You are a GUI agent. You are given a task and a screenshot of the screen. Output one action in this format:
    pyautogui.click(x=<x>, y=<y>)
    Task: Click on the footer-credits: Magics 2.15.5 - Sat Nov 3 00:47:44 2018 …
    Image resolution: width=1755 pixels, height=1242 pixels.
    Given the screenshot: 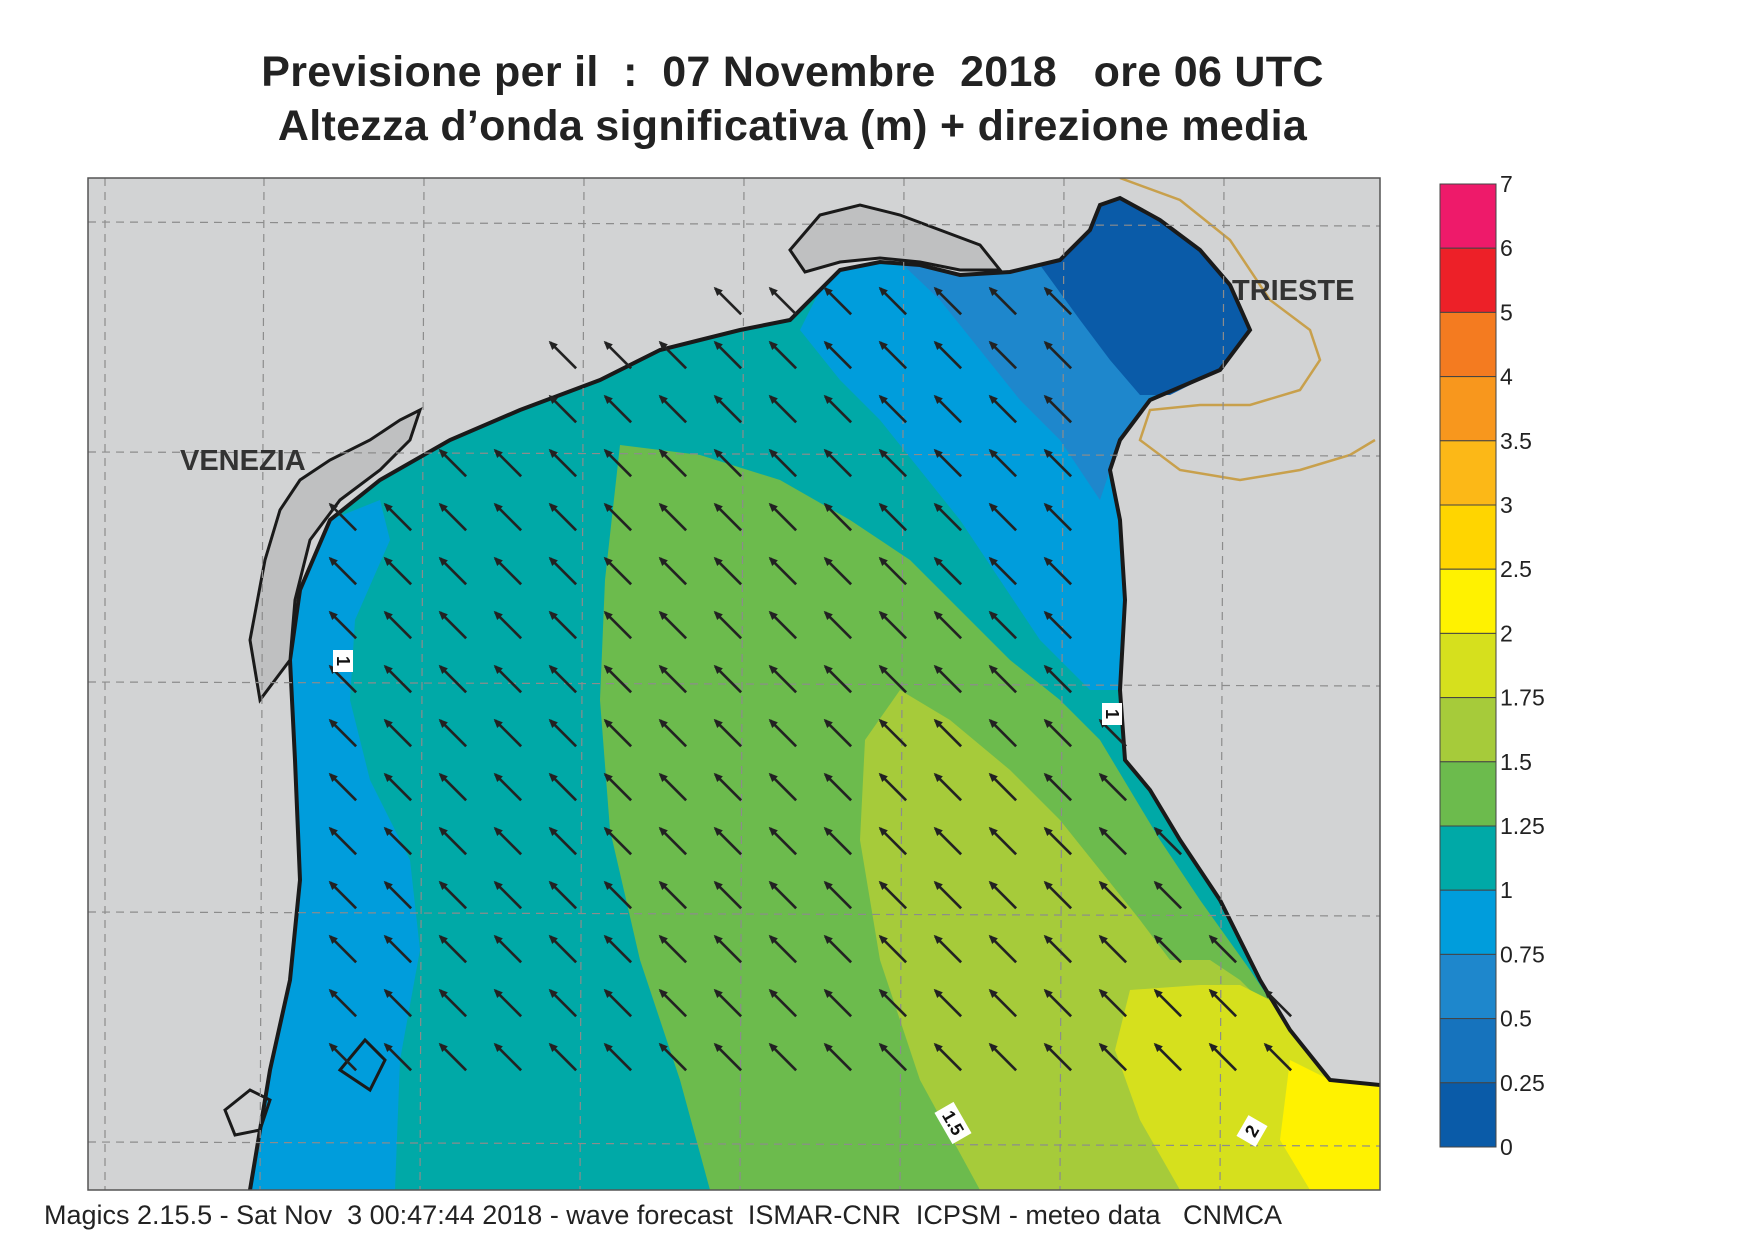 What is the action you would take?
    pyautogui.click(x=663, y=1215)
    